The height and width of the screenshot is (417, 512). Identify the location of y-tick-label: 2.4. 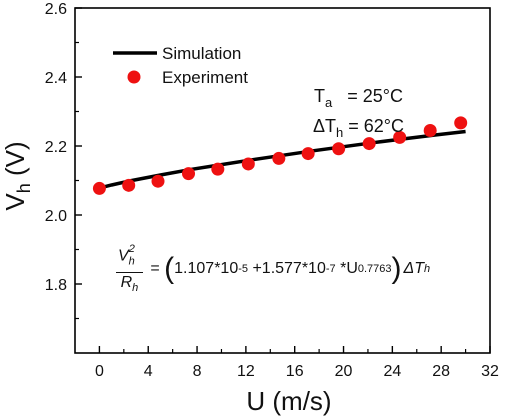
(56, 78).